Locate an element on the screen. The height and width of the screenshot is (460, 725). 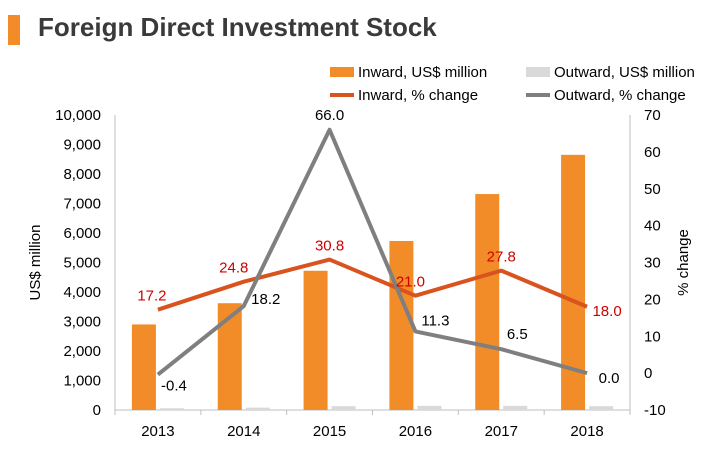
y-tick-label: 3,000 is located at coordinates (82, 322).